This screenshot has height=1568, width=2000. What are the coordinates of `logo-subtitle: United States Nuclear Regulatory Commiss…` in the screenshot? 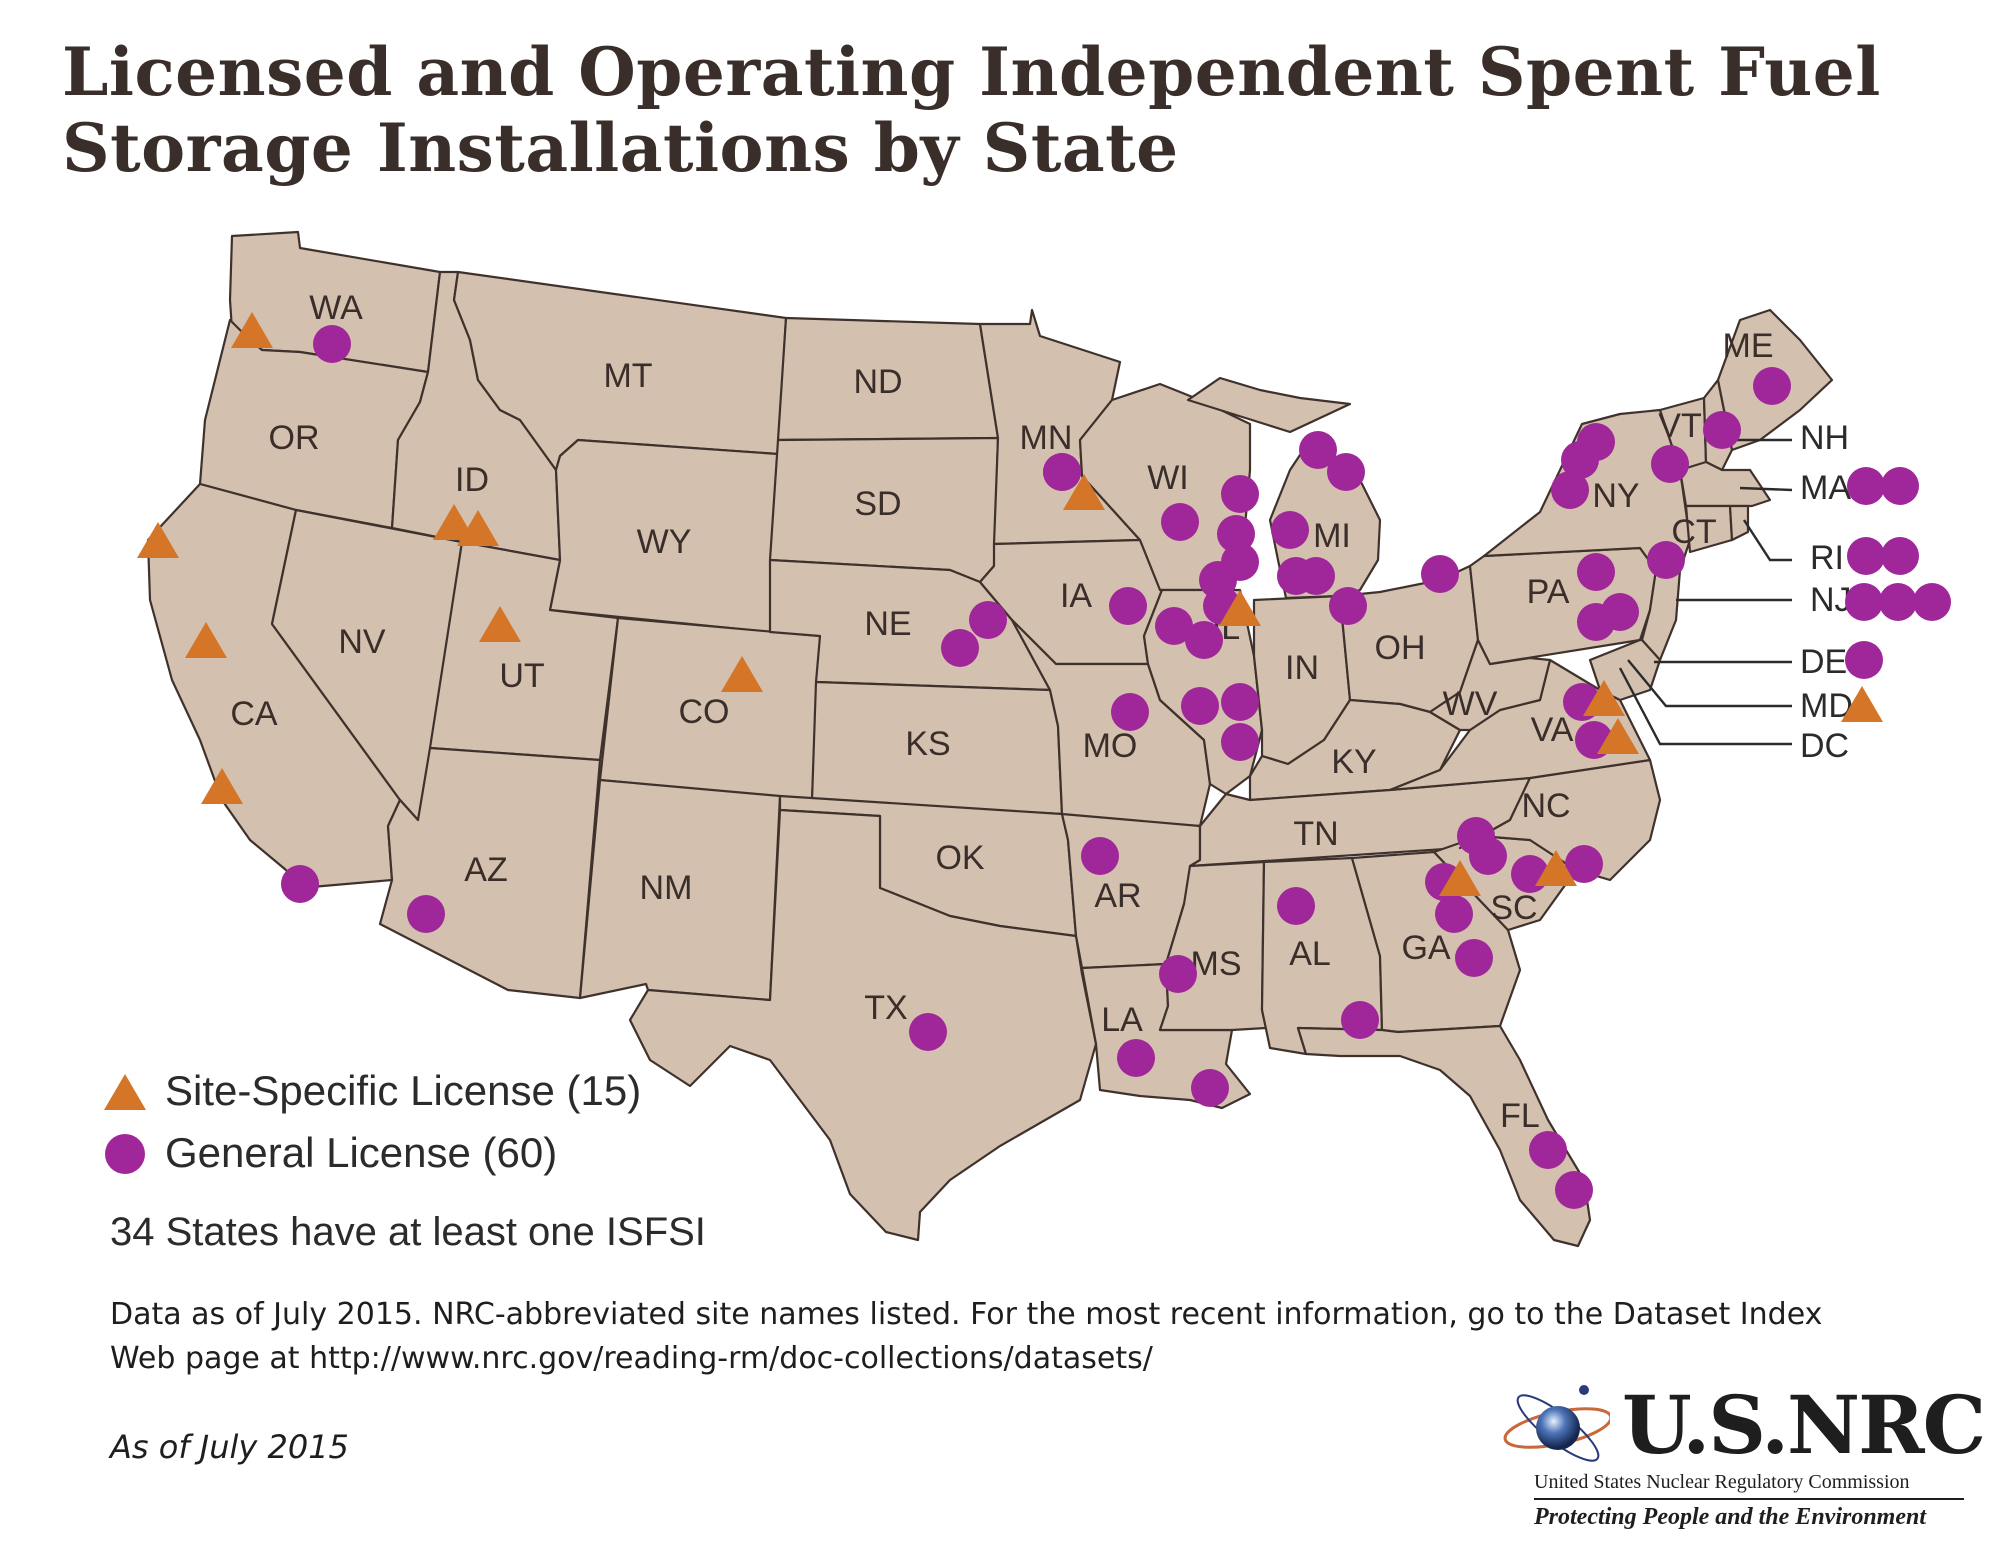 It's located at (1722, 1482).